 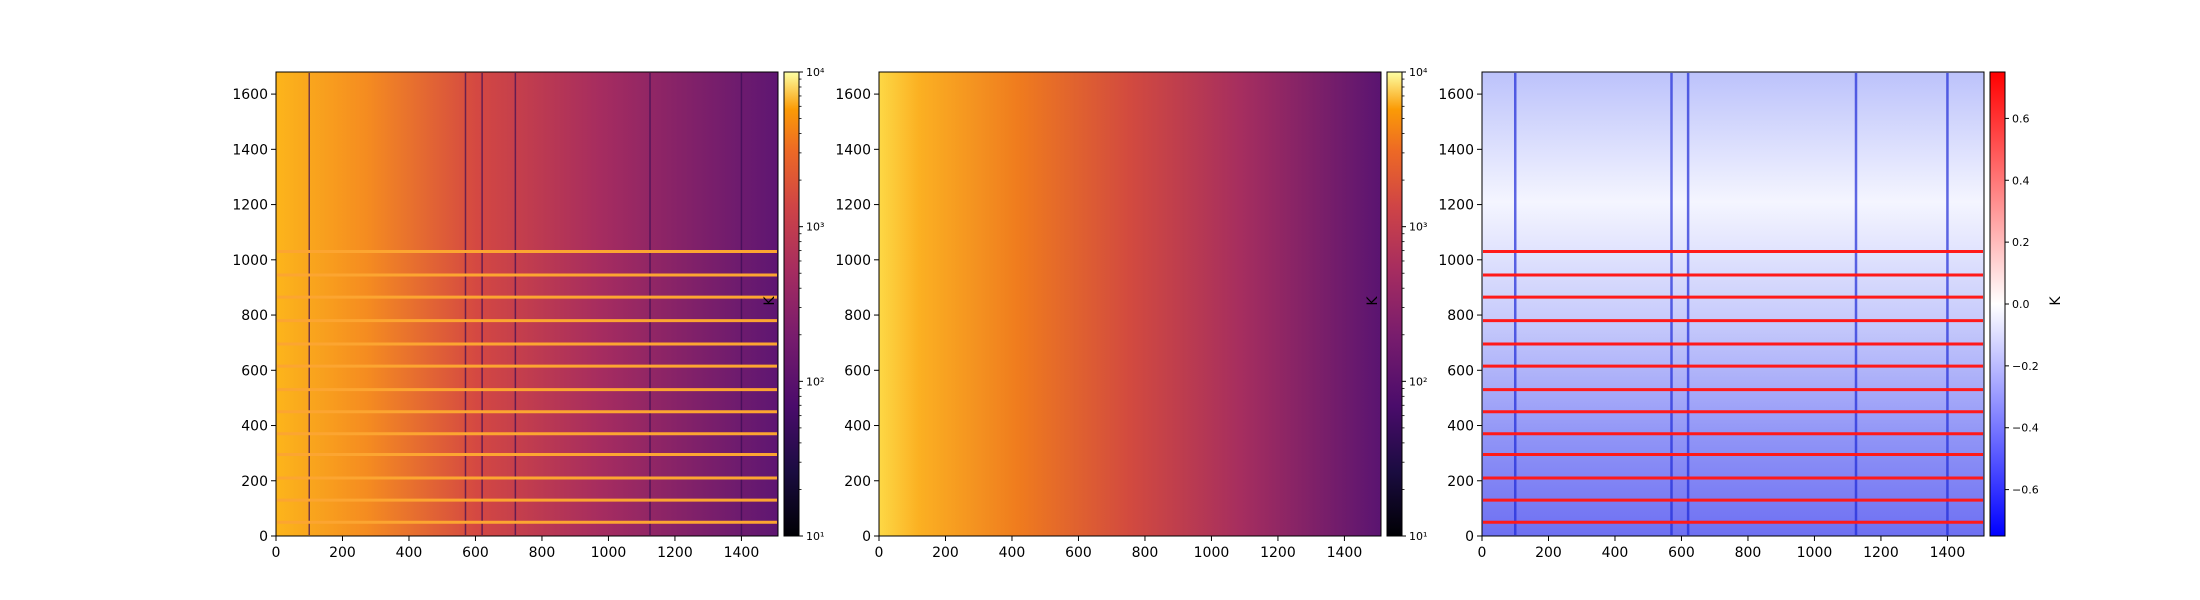 What do you see at coordinates (2021, 118) in the screenshot?
I see `colorbar-tick-label: 0.6` at bounding box center [2021, 118].